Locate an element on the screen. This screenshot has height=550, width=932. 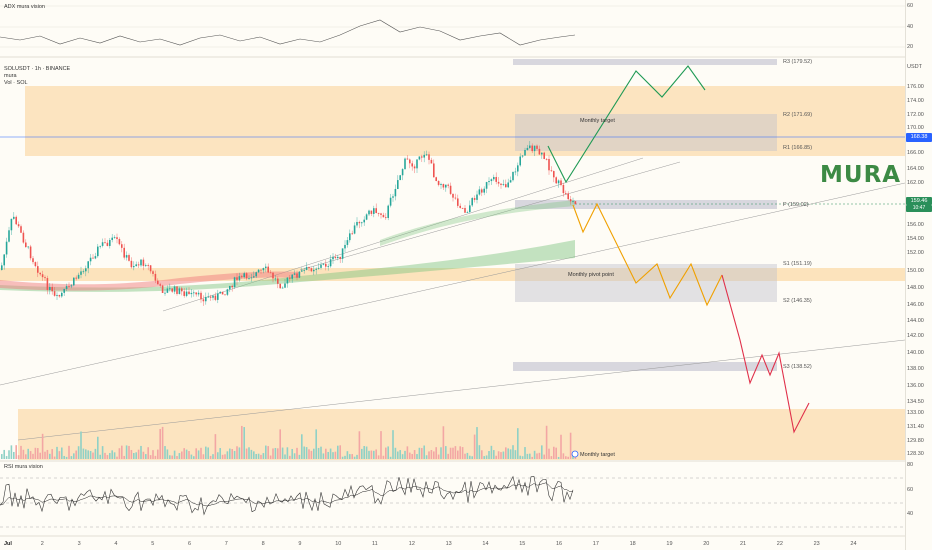
symbol-title: SOLUSDT · 1h · BINANCE is located at coordinates (37, 69).